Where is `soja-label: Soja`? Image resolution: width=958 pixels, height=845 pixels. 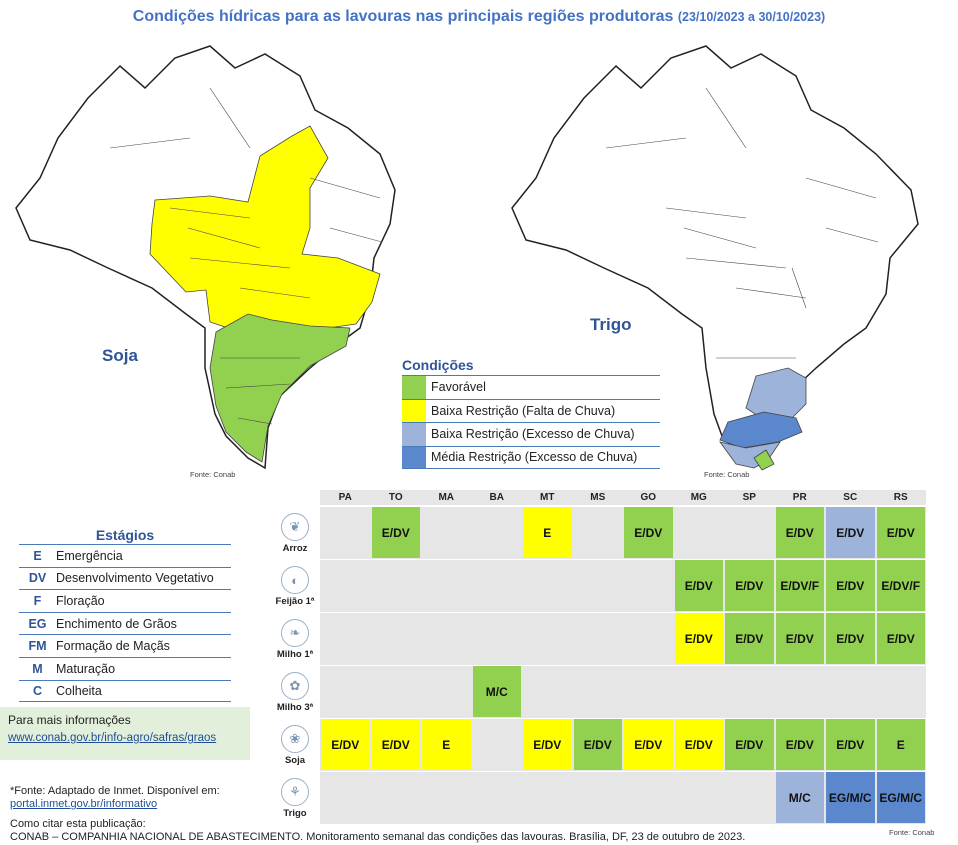 soja-label: Soja is located at coordinates (120, 355).